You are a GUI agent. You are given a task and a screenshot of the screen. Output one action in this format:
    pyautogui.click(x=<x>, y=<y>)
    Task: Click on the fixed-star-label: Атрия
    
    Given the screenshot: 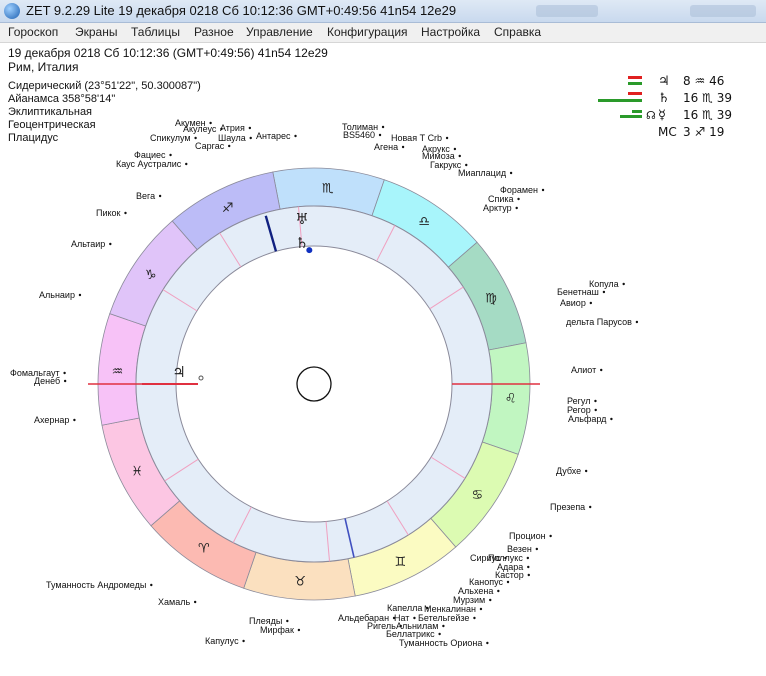 What is the action you would take?
    pyautogui.click(x=236, y=128)
    